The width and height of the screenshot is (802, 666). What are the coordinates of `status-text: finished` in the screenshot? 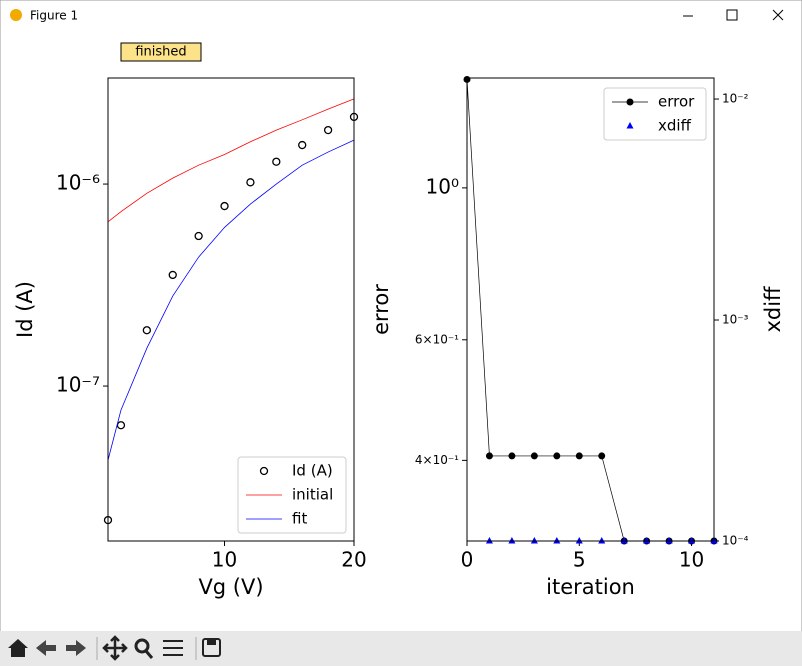 It's located at (160, 52).